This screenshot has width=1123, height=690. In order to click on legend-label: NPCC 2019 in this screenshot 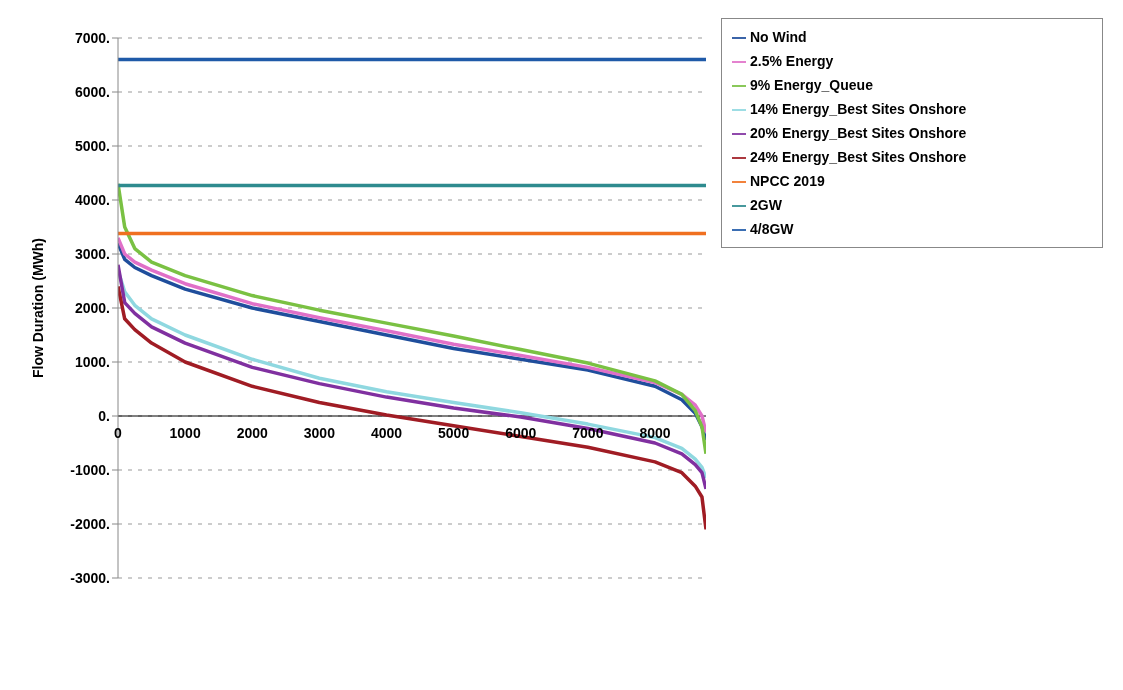, I will do `click(787, 181)`.